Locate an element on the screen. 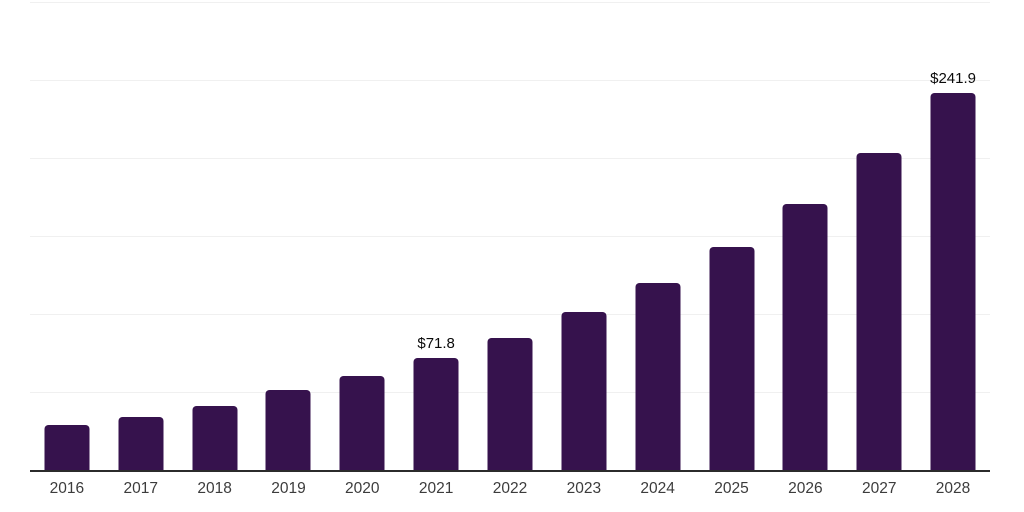 Image resolution: width=1024 pixels, height=512 pixels. bar-column-2017 is located at coordinates (141, 236).